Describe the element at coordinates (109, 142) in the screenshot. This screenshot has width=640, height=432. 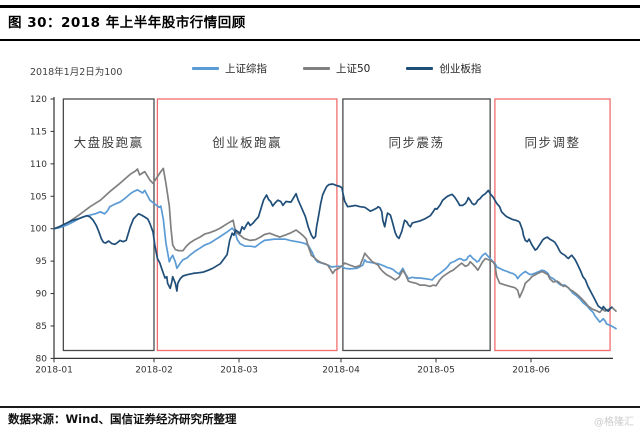
I see `annotation-label: 大盘股跑赢` at that location.